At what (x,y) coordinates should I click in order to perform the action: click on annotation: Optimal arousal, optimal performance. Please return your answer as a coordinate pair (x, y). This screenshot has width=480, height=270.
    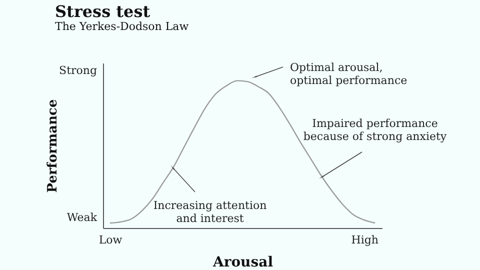
    Looking at the image, I should click on (349, 74).